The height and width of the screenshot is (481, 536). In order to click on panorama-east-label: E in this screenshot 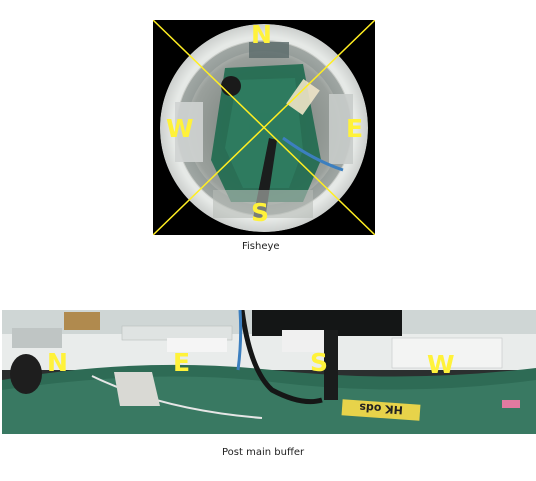, I will do `click(182, 362)`.